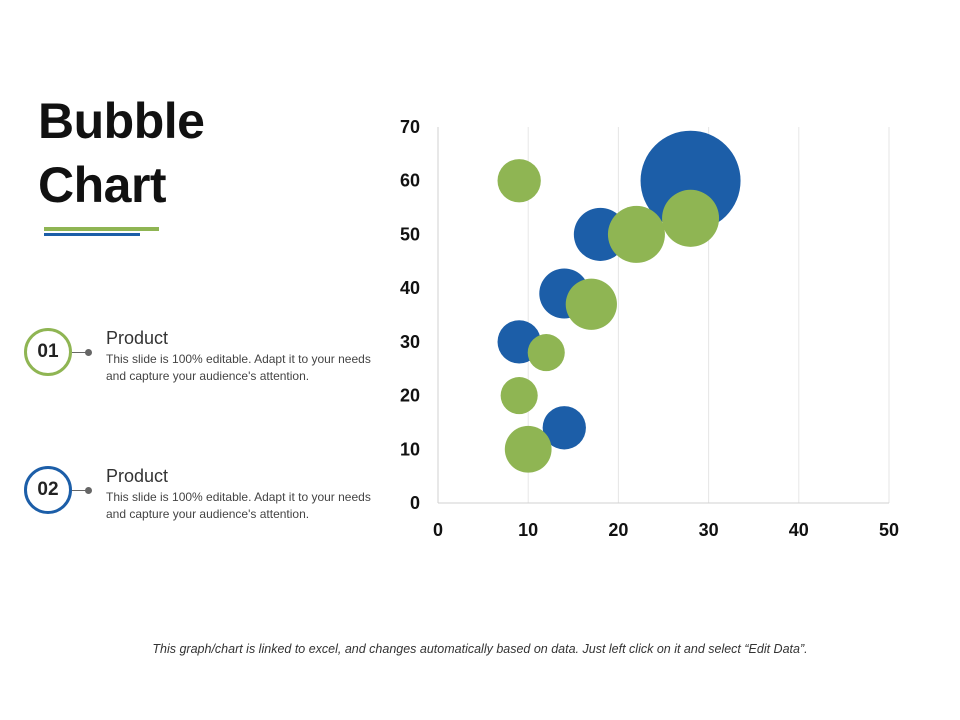 The width and height of the screenshot is (960, 720). Describe the element at coordinates (618, 530) in the screenshot. I see `x-tick-label-20: 20` at that location.